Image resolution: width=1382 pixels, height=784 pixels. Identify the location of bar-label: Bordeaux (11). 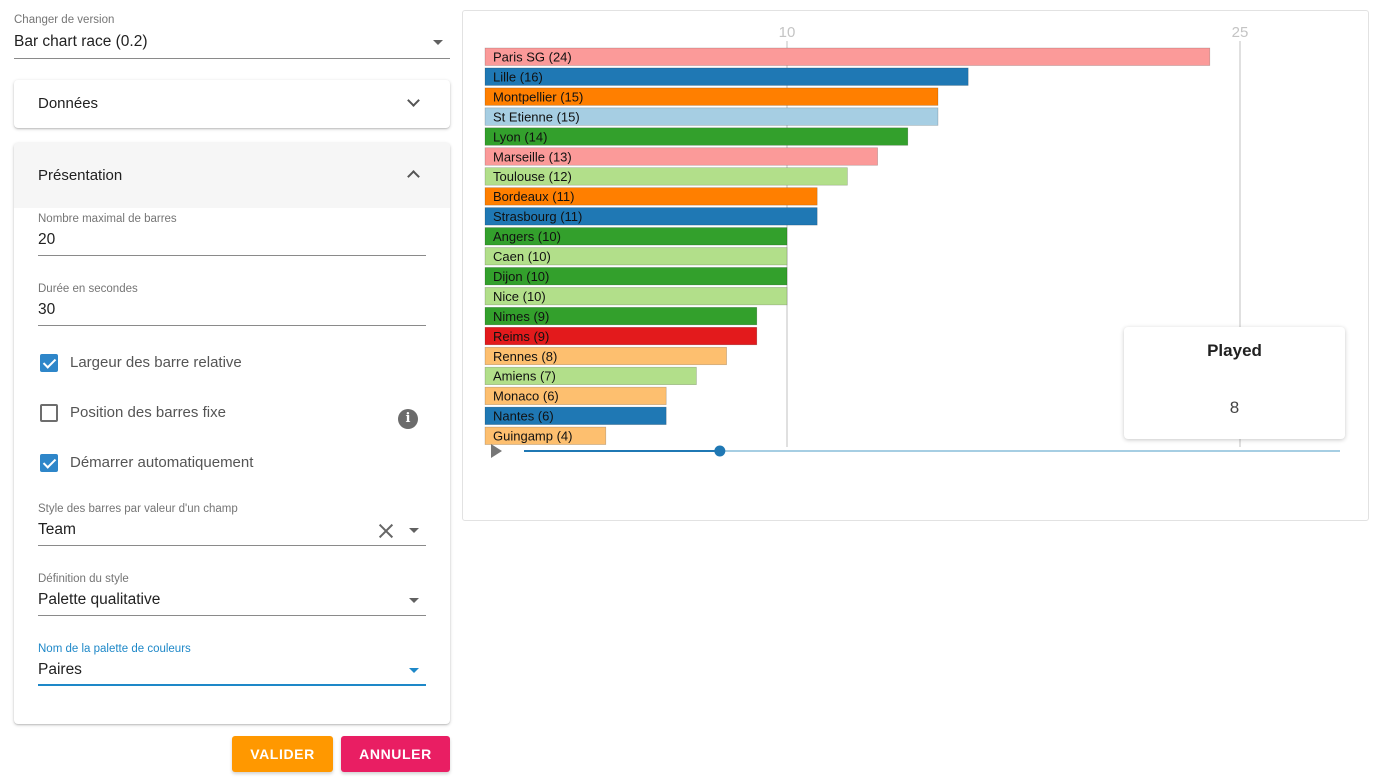
(533, 196).